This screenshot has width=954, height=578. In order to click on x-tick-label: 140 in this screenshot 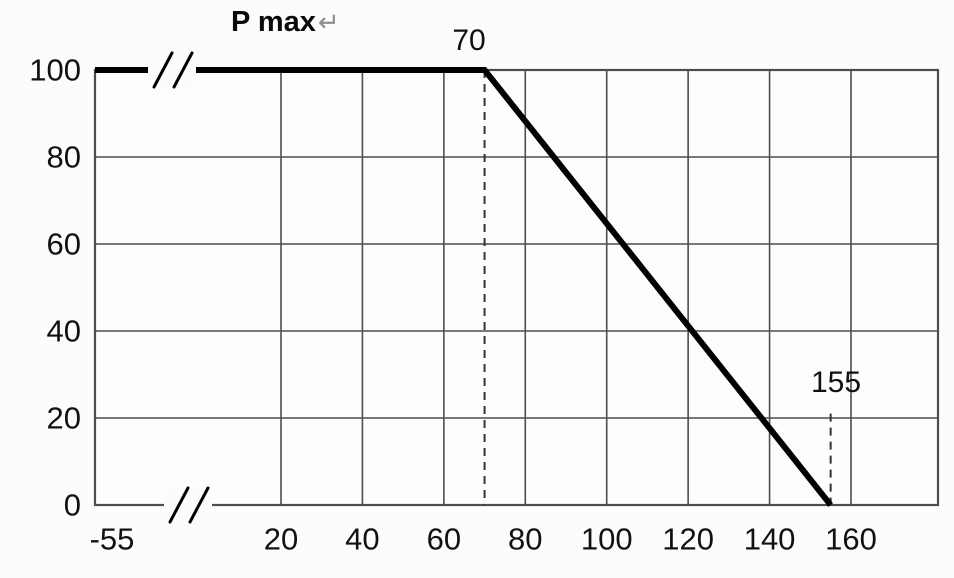, I will do `click(770, 538)`.